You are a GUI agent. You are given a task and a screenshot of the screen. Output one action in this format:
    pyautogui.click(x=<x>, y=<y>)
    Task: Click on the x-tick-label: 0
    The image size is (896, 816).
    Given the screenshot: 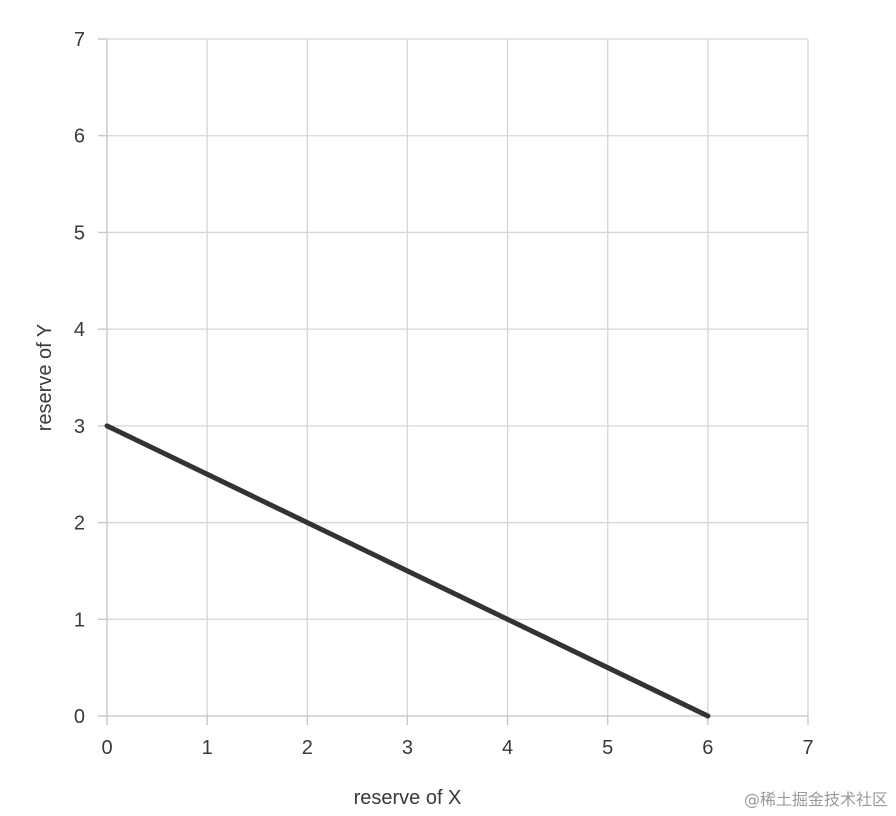 What is the action you would take?
    pyautogui.click(x=106, y=748)
    